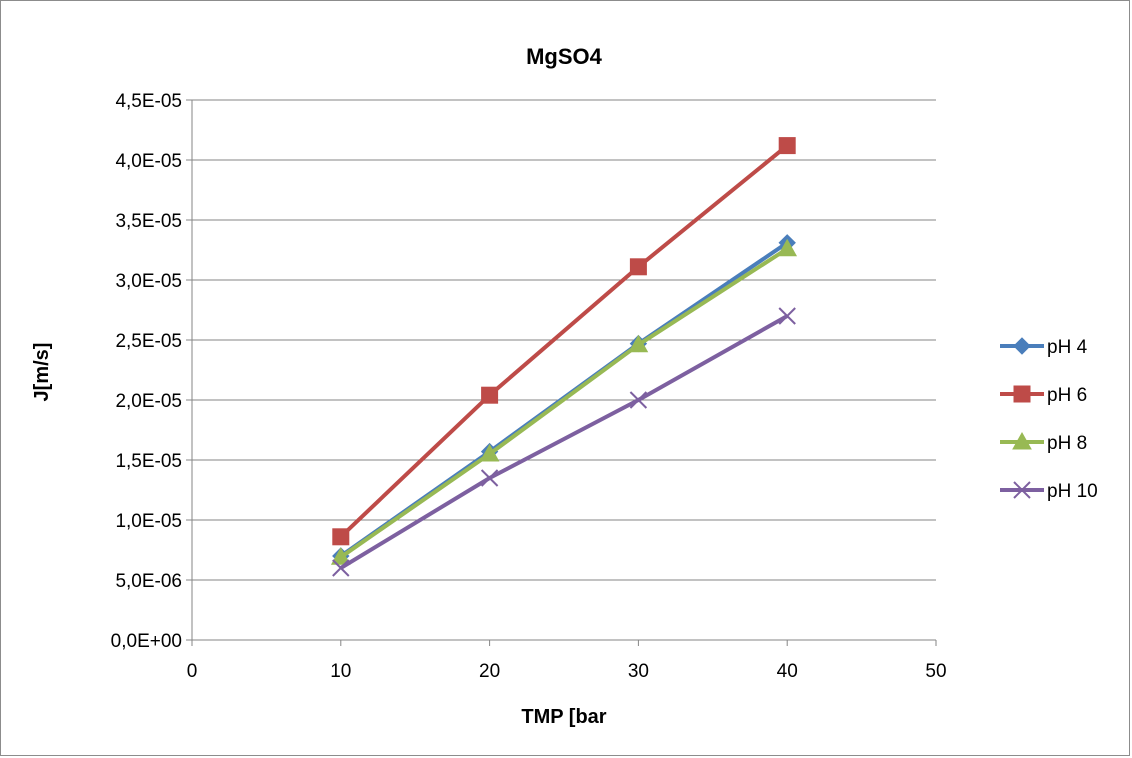 Image resolution: width=1132 pixels, height=758 pixels. Describe the element at coordinates (148, 341) in the screenshot. I see `y-tick-label: 2,5E-05` at that location.